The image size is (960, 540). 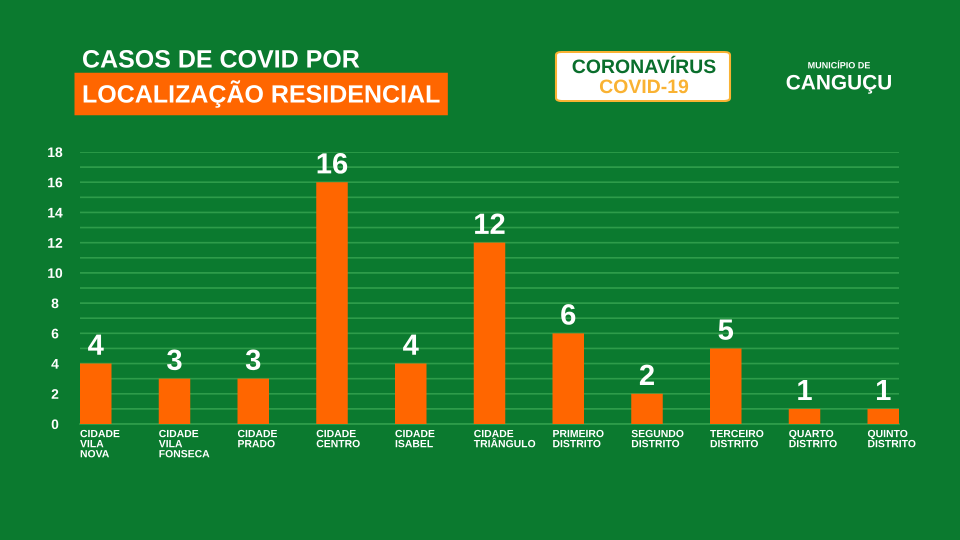 What do you see at coordinates (55, 213) in the screenshot?
I see `y-tick-label: 14` at bounding box center [55, 213].